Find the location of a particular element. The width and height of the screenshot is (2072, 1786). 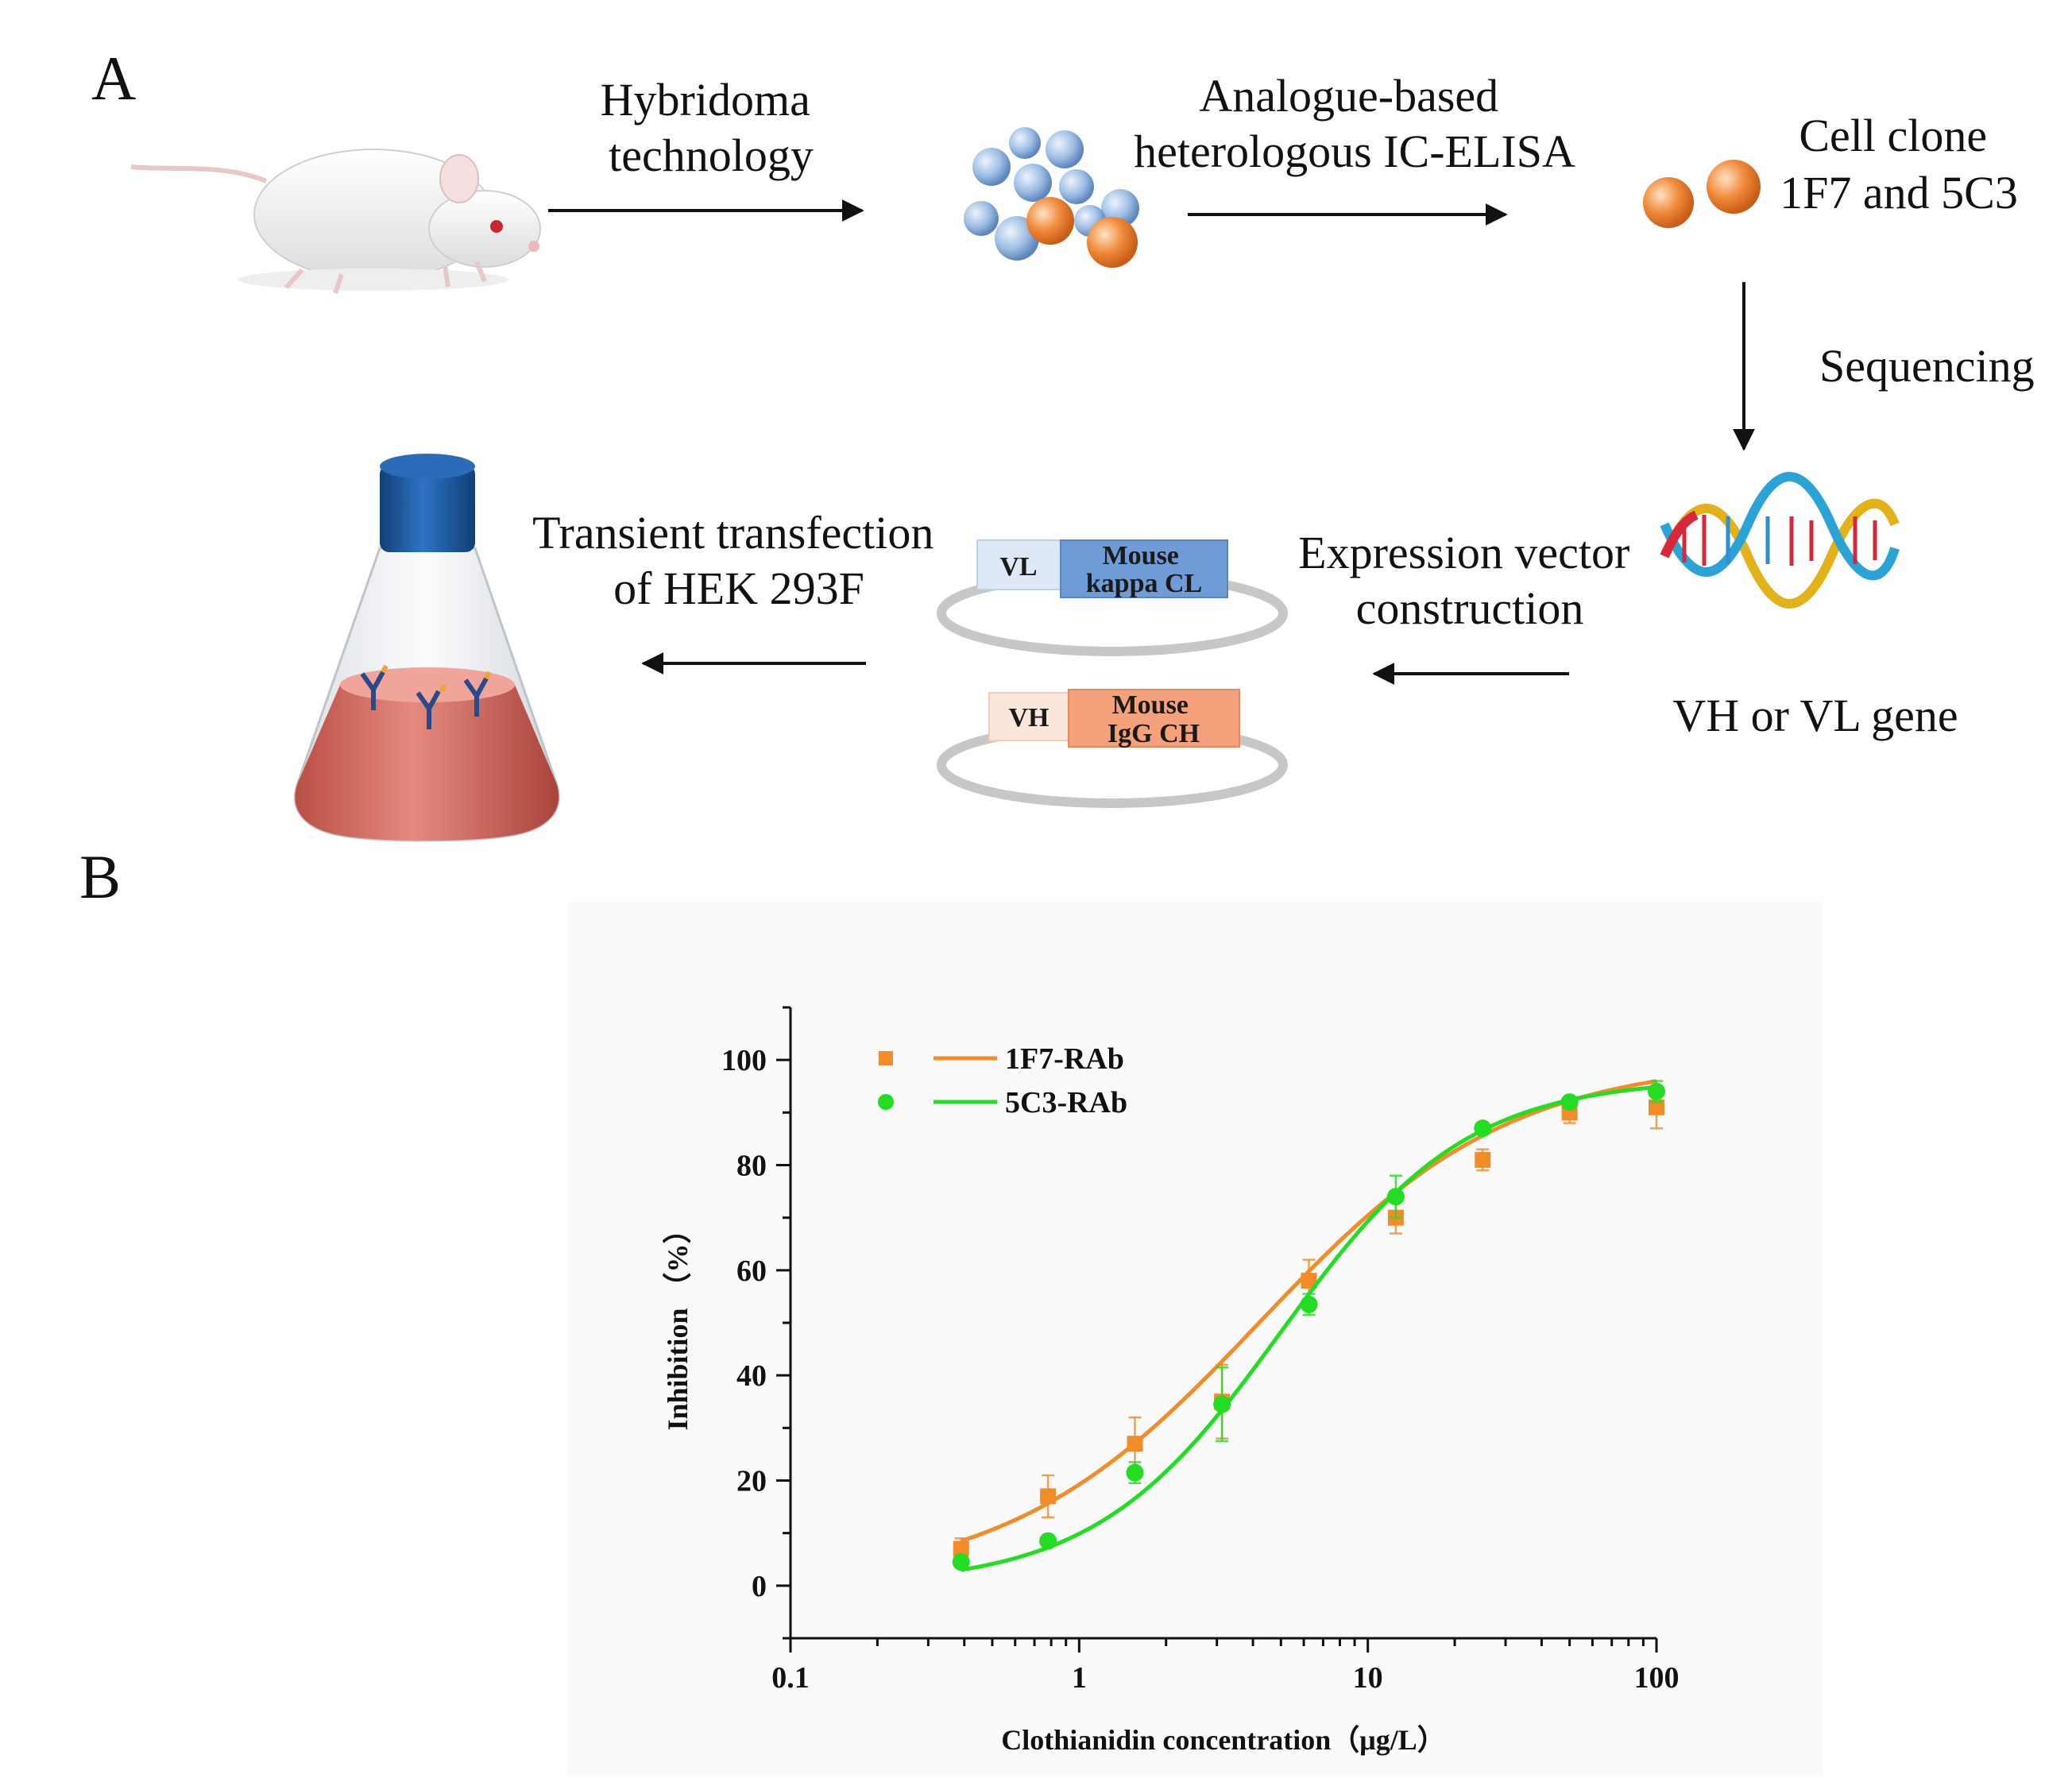

x-tick-label: 10 is located at coordinates (1368, 1678).